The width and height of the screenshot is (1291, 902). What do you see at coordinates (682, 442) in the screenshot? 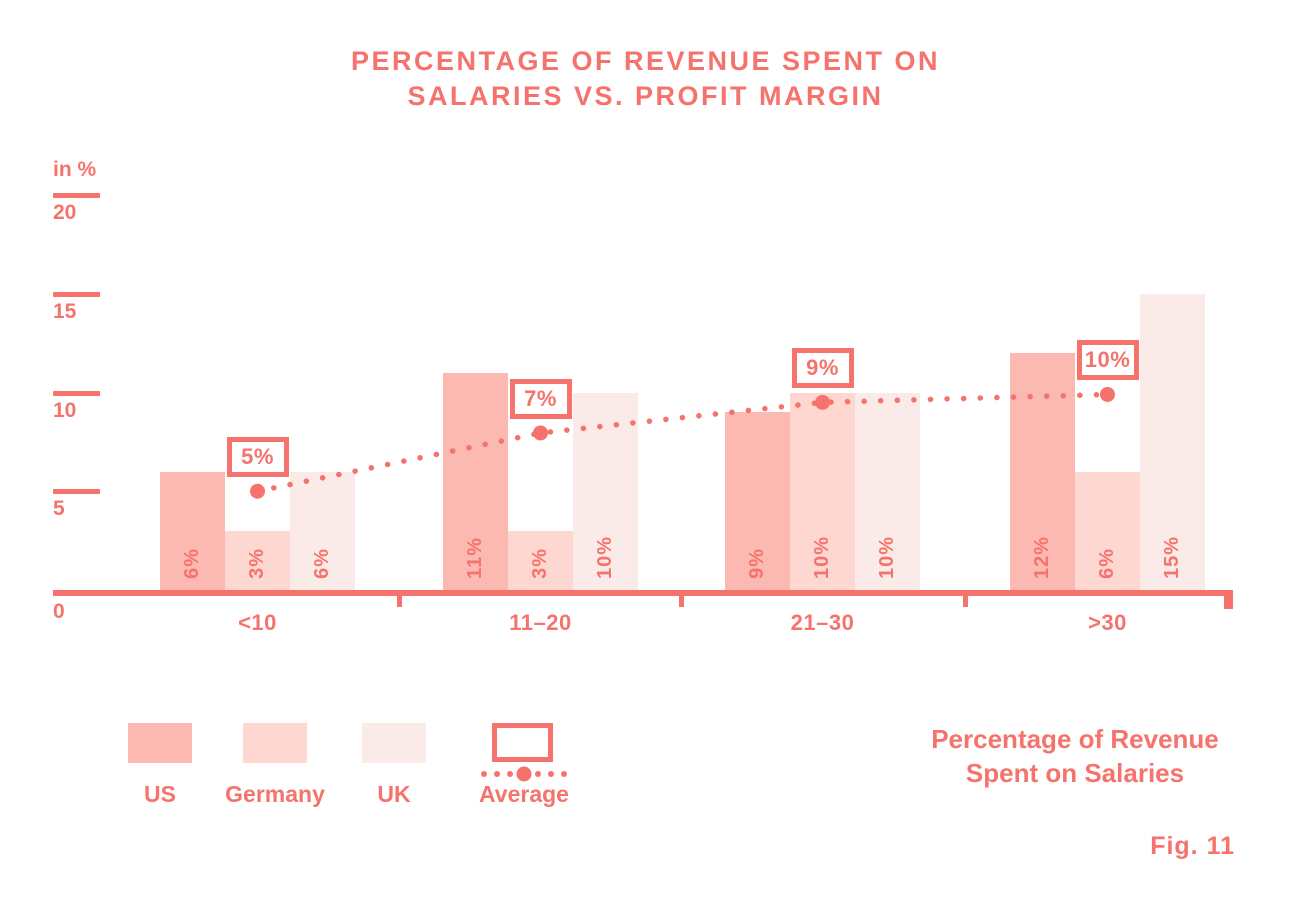
I see `average-line-dots` at bounding box center [682, 442].